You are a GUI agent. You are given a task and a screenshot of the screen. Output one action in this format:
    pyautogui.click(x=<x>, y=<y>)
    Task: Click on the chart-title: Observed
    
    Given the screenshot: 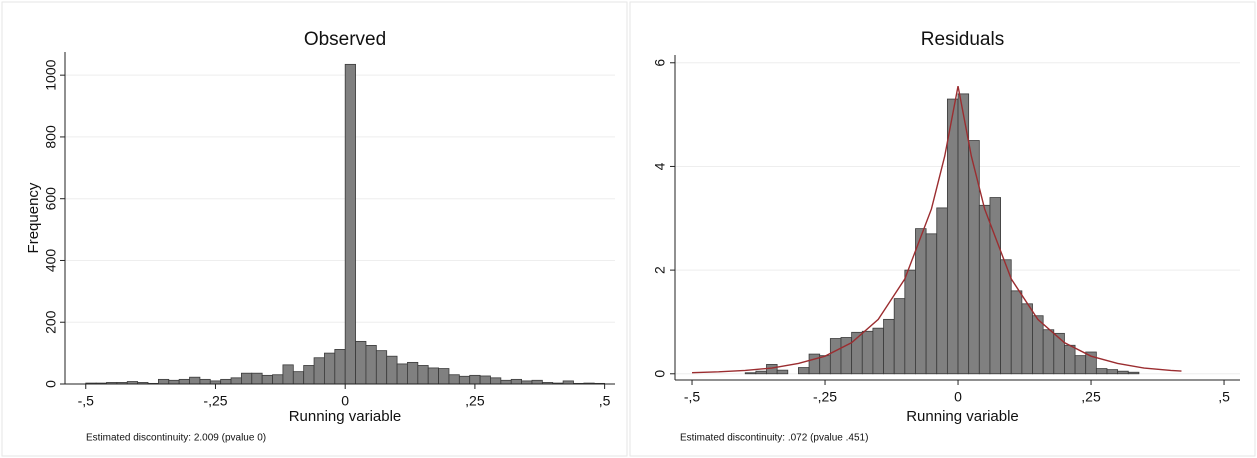 What is the action you would take?
    pyautogui.click(x=345, y=39)
    